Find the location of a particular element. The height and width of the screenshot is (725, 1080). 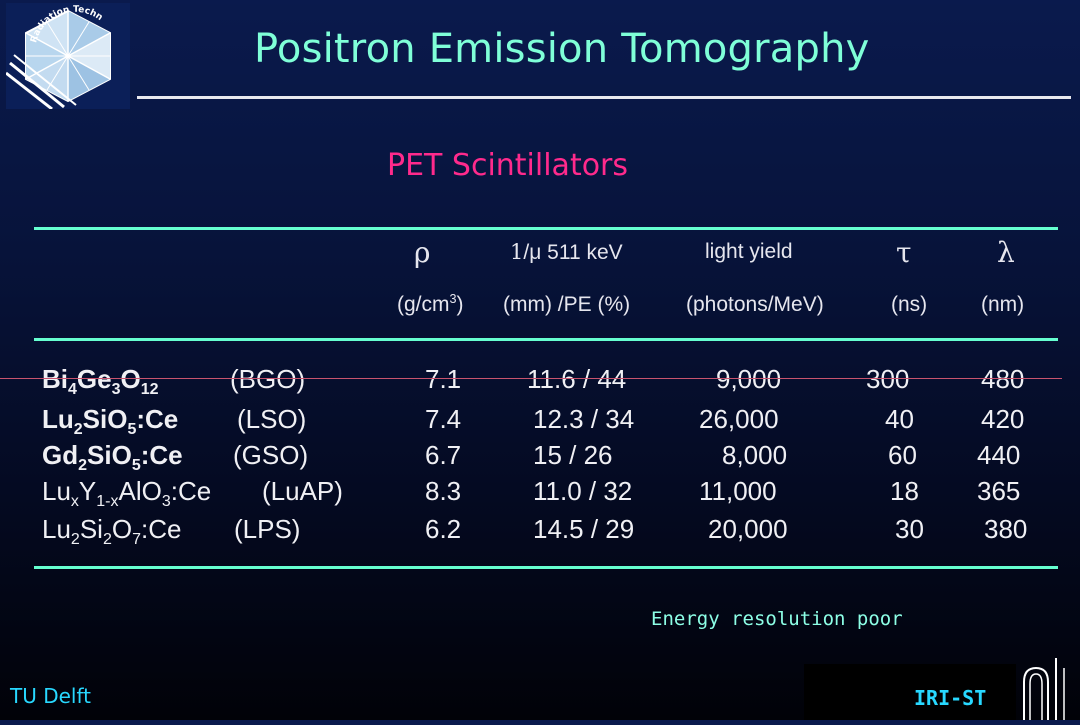

row-material: Bi4Ge3O12 is located at coordinates (100, 381).